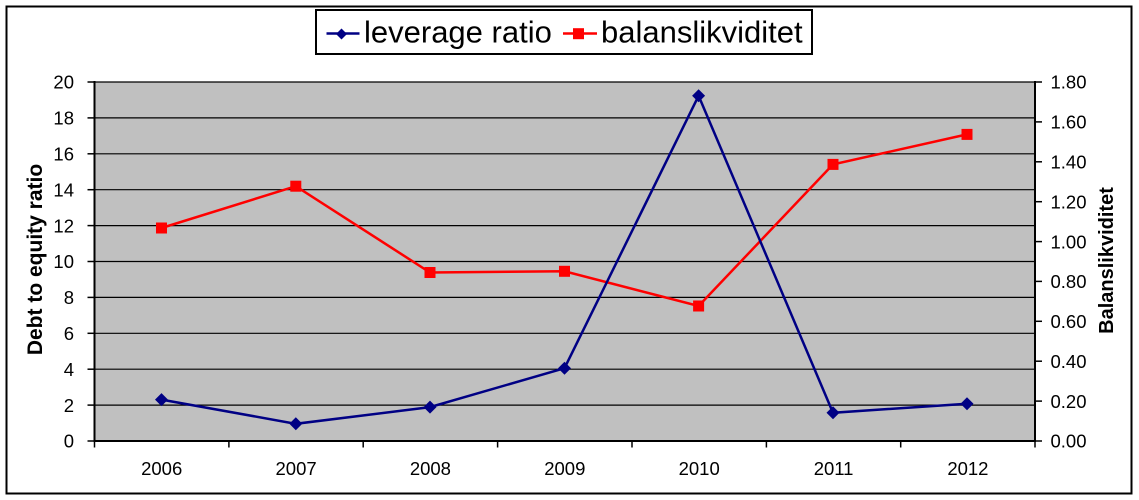 The height and width of the screenshot is (500, 1139). Describe the element at coordinates (1069, 201) in the screenshot. I see `svg-text: 1.20` at that location.